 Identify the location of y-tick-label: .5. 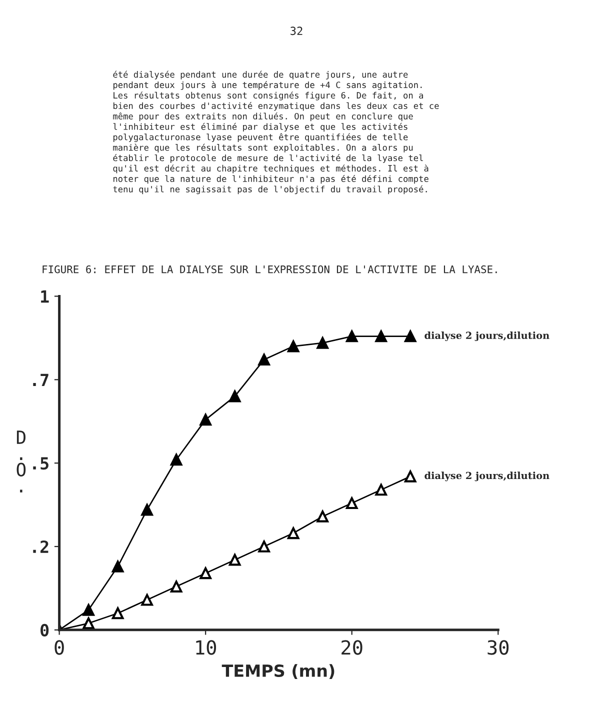
(40, 463).